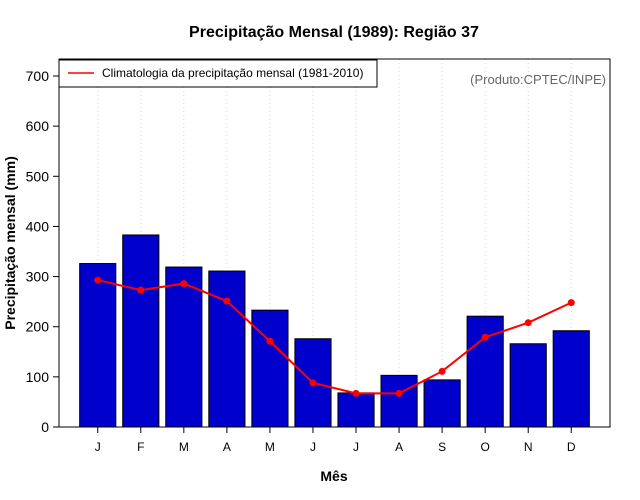  Describe the element at coordinates (38, 377) in the screenshot. I see `y-tick-label: 100` at that location.